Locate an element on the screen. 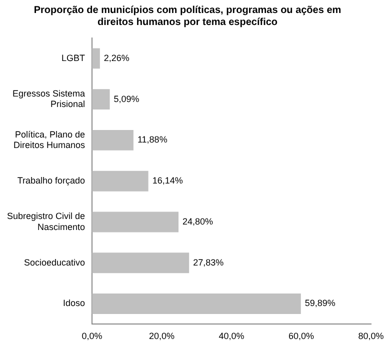 Image resolution: width=389 pixels, height=349 pixels. data-label: 5,09% is located at coordinates (127, 99).